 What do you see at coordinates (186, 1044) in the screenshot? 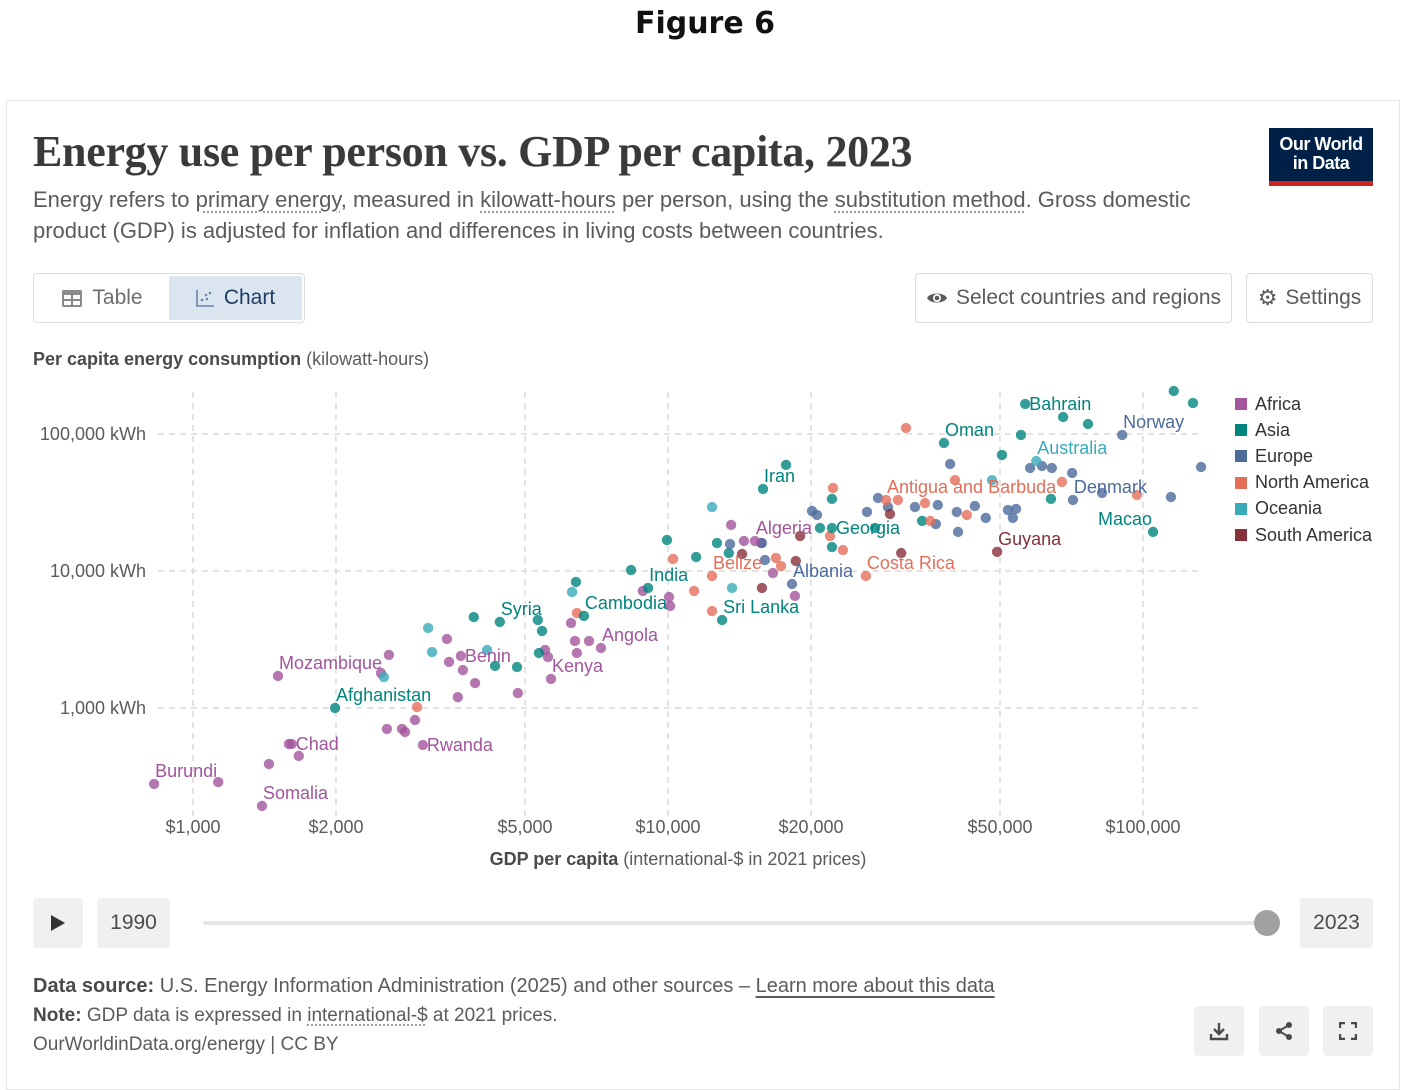
I see `credit: OurWorldinData.org/energy | CC BY` at bounding box center [186, 1044].